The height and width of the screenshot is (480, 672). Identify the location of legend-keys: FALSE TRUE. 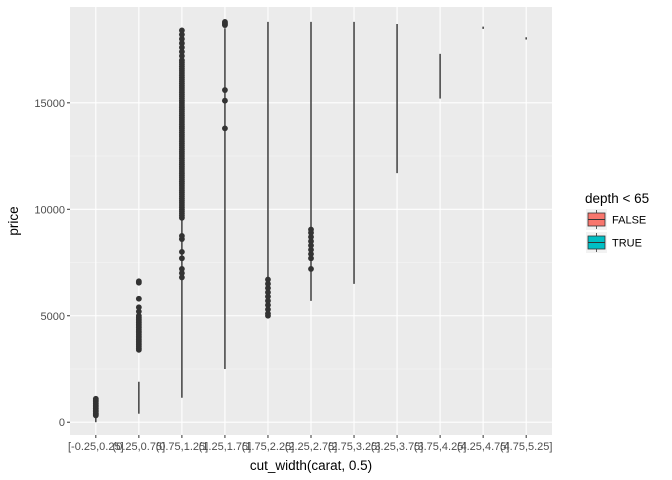
(616, 231).